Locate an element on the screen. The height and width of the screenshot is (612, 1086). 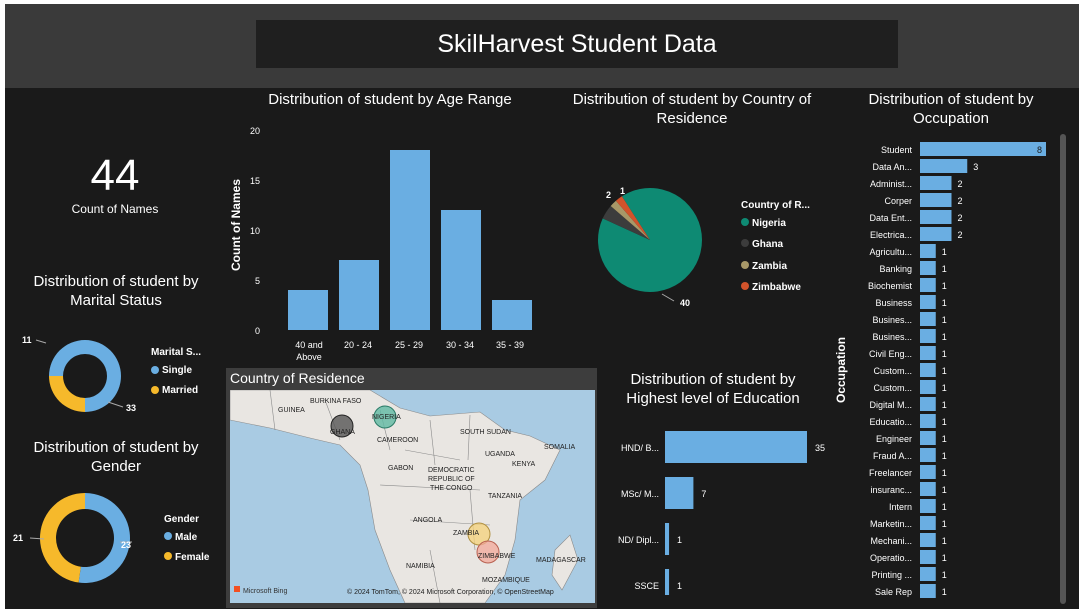
education-bar-chart: HND/ B... 35 MSc/ M... 7 ND/ Dipl... 1 SSCE 1 is located at coordinates (718, 507).